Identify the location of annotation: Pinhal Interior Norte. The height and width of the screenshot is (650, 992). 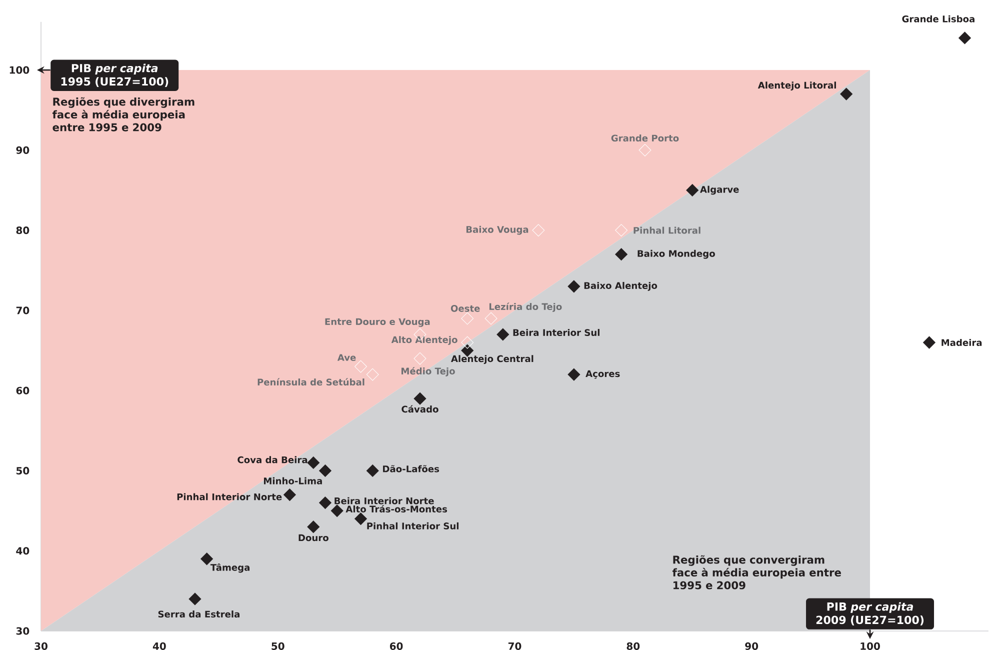
(229, 496).